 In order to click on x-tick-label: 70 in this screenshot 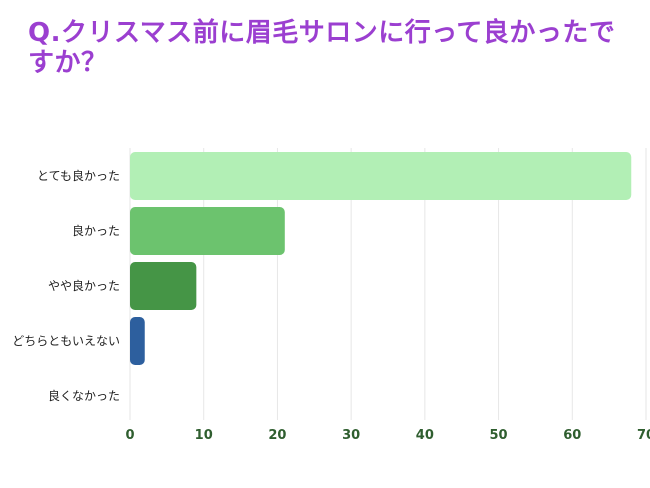, I will do `click(643, 435)`.